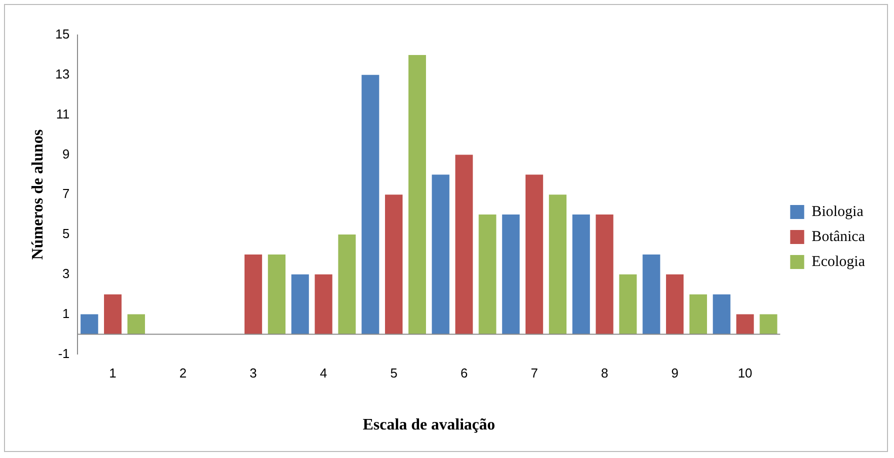 This screenshot has width=894, height=458. Describe the element at coordinates (183, 373) in the screenshot. I see `x-tick-label: 2` at that location.